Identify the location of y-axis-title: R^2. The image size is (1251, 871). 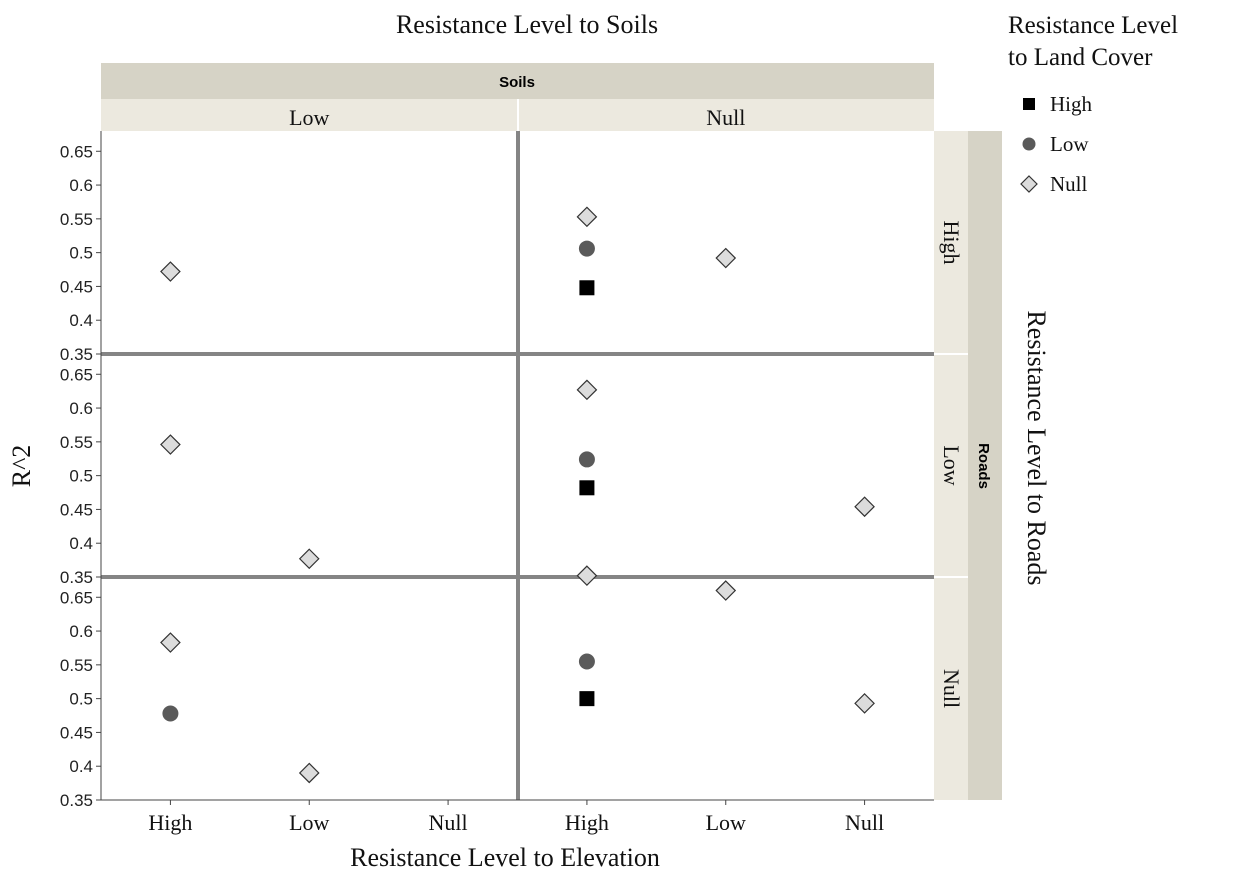
(21, 466).